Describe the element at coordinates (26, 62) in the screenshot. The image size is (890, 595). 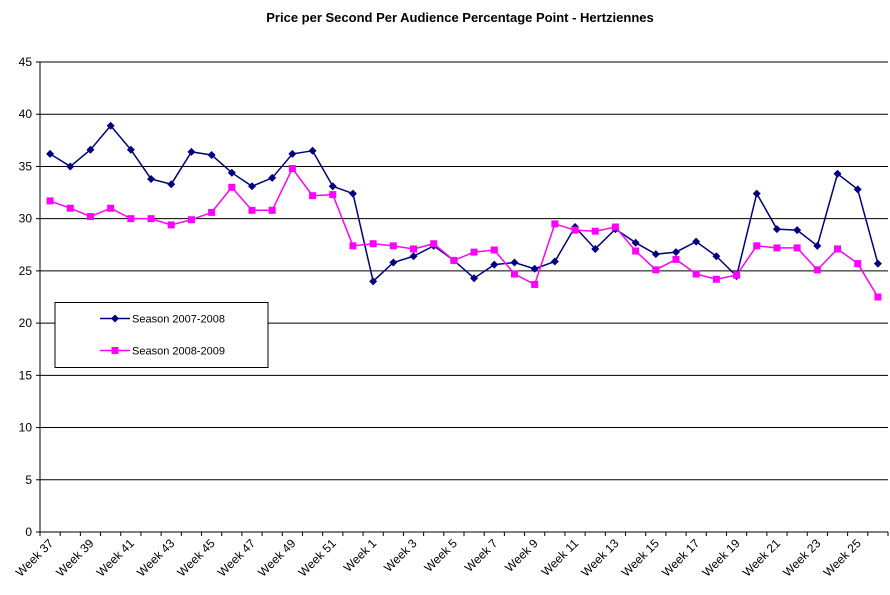
I see `y-tick-label: 45` at that location.